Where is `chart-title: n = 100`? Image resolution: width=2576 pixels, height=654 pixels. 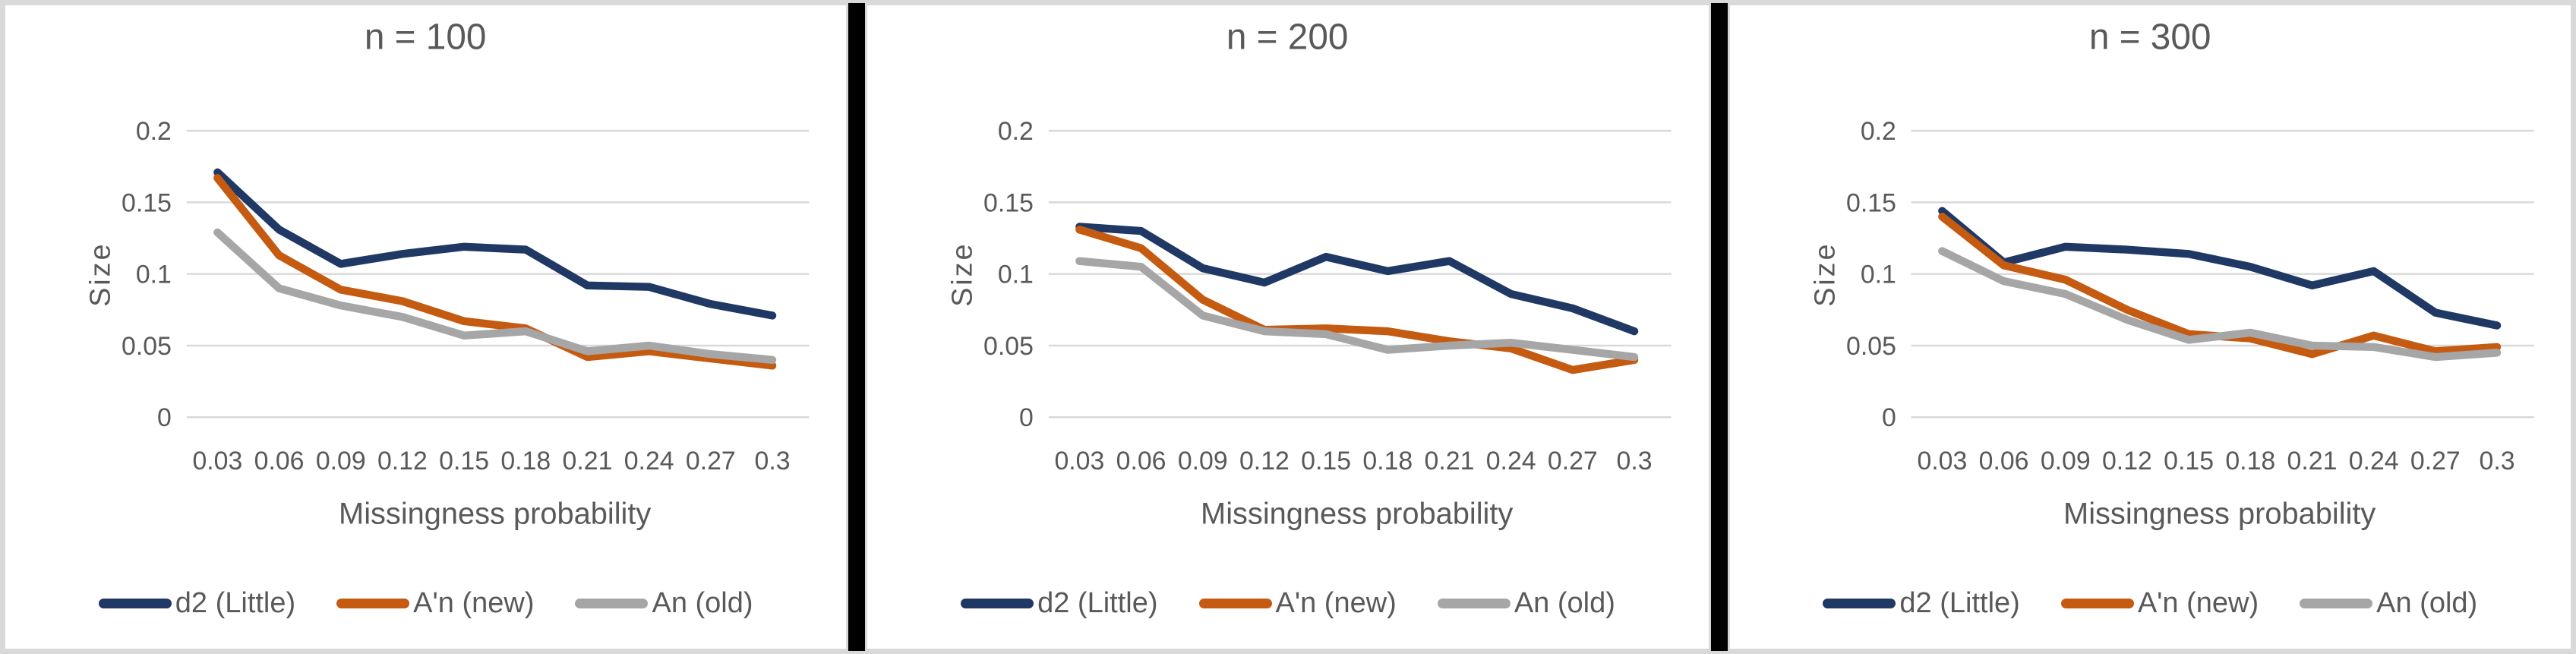
chart-title: n = 100 is located at coordinates (426, 37).